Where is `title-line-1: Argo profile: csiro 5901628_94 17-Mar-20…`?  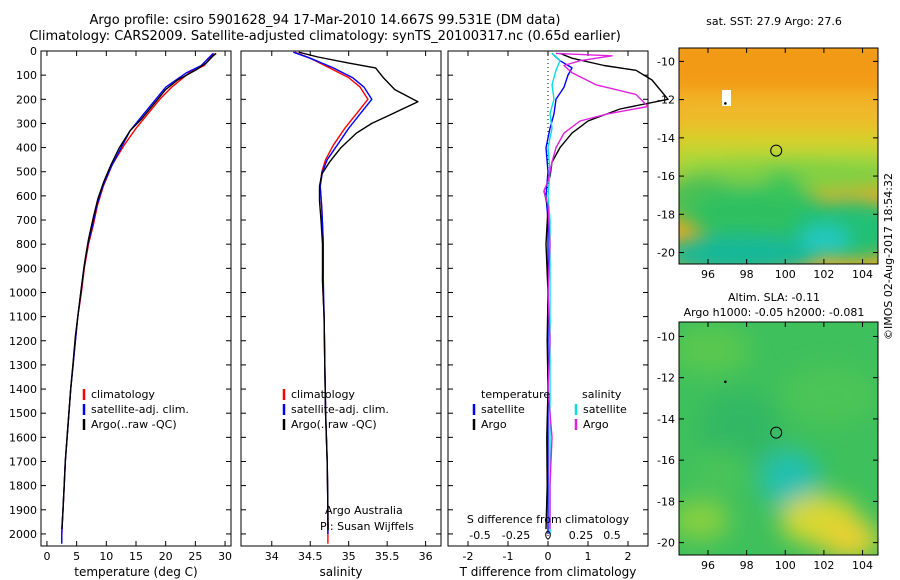 title-line-1: Argo profile: csiro 5901628_94 17-Mar-20… is located at coordinates (325, 20).